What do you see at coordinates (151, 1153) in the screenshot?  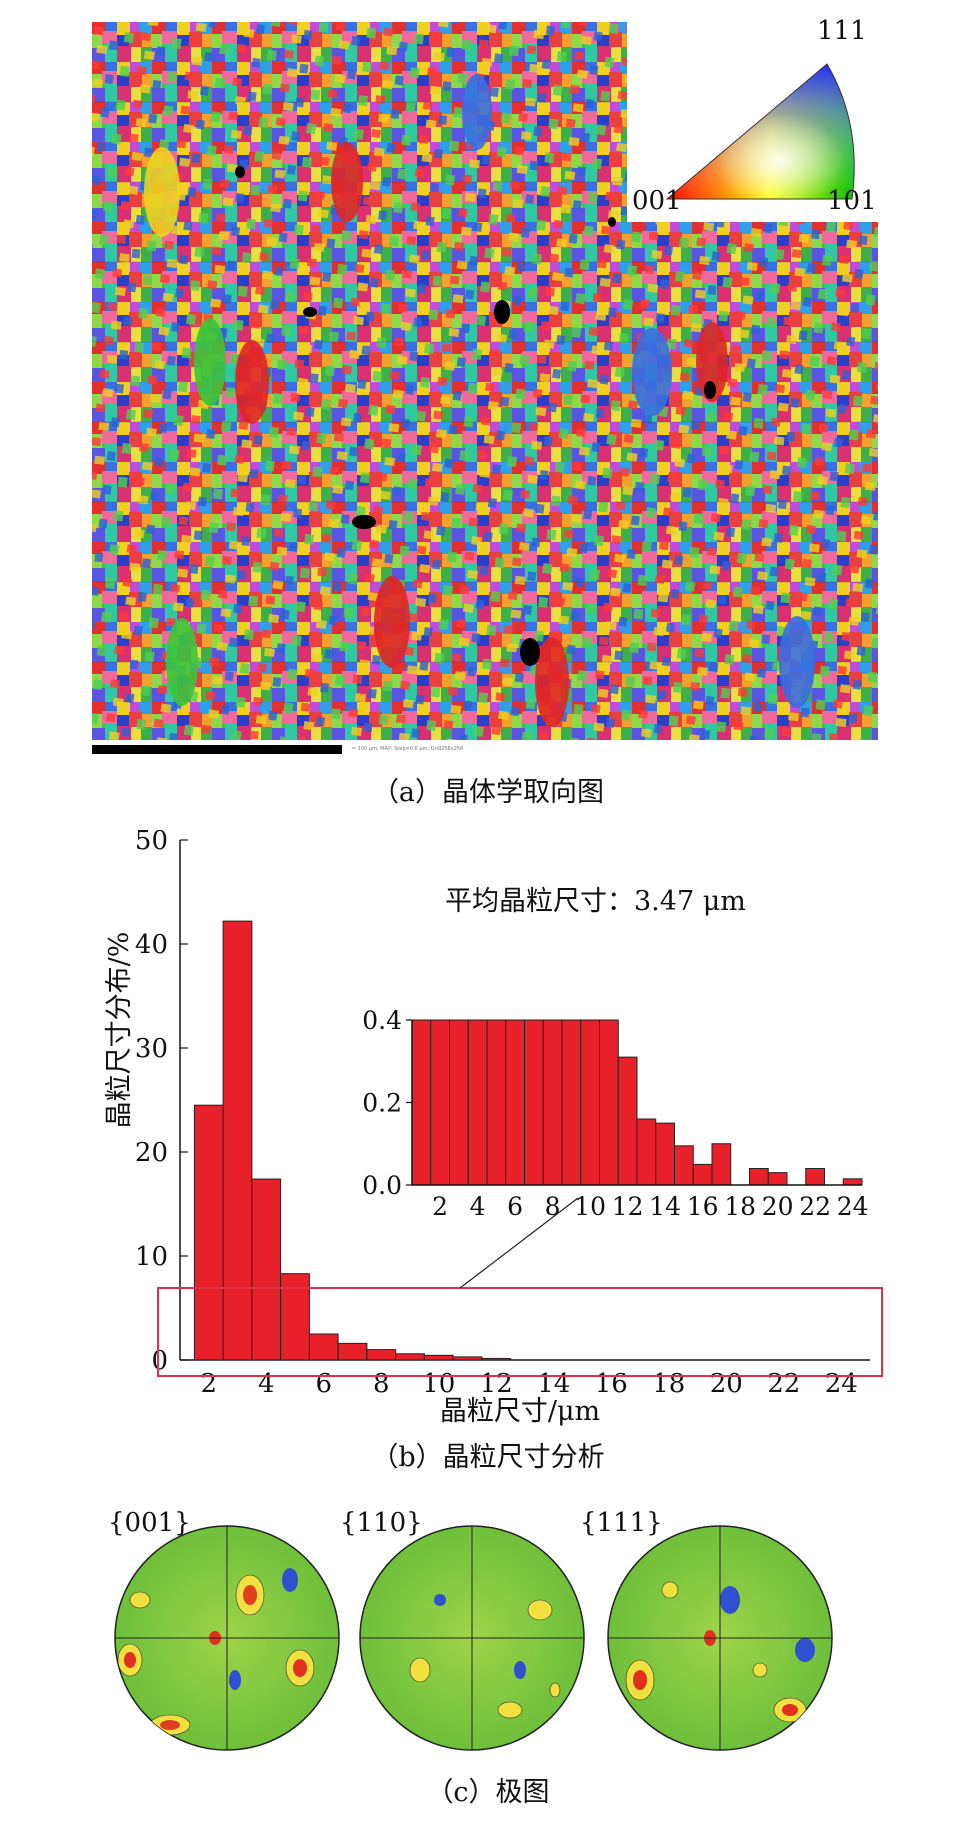 I see `y-tick-label: 20` at bounding box center [151, 1153].